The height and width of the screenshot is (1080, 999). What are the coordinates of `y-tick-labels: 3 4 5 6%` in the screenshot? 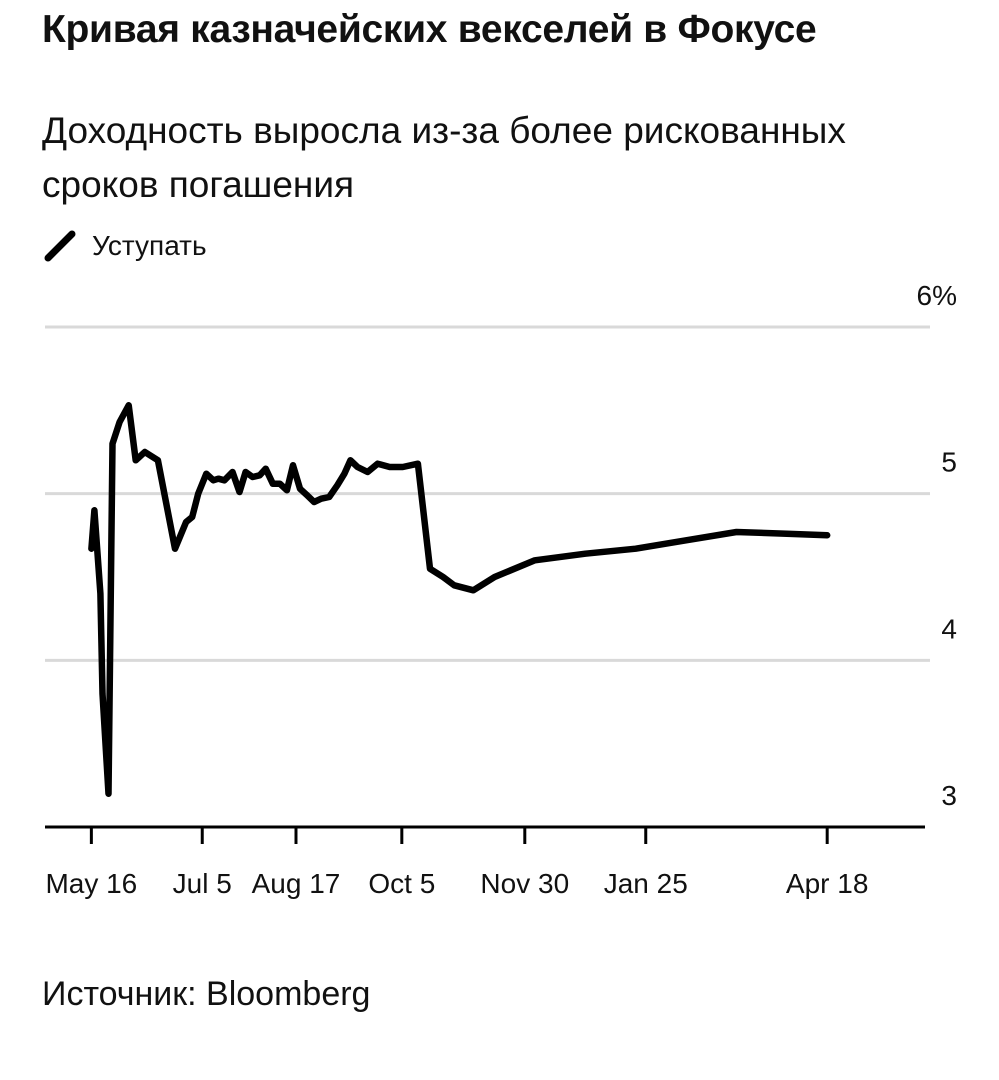 It's located at (937, 545).